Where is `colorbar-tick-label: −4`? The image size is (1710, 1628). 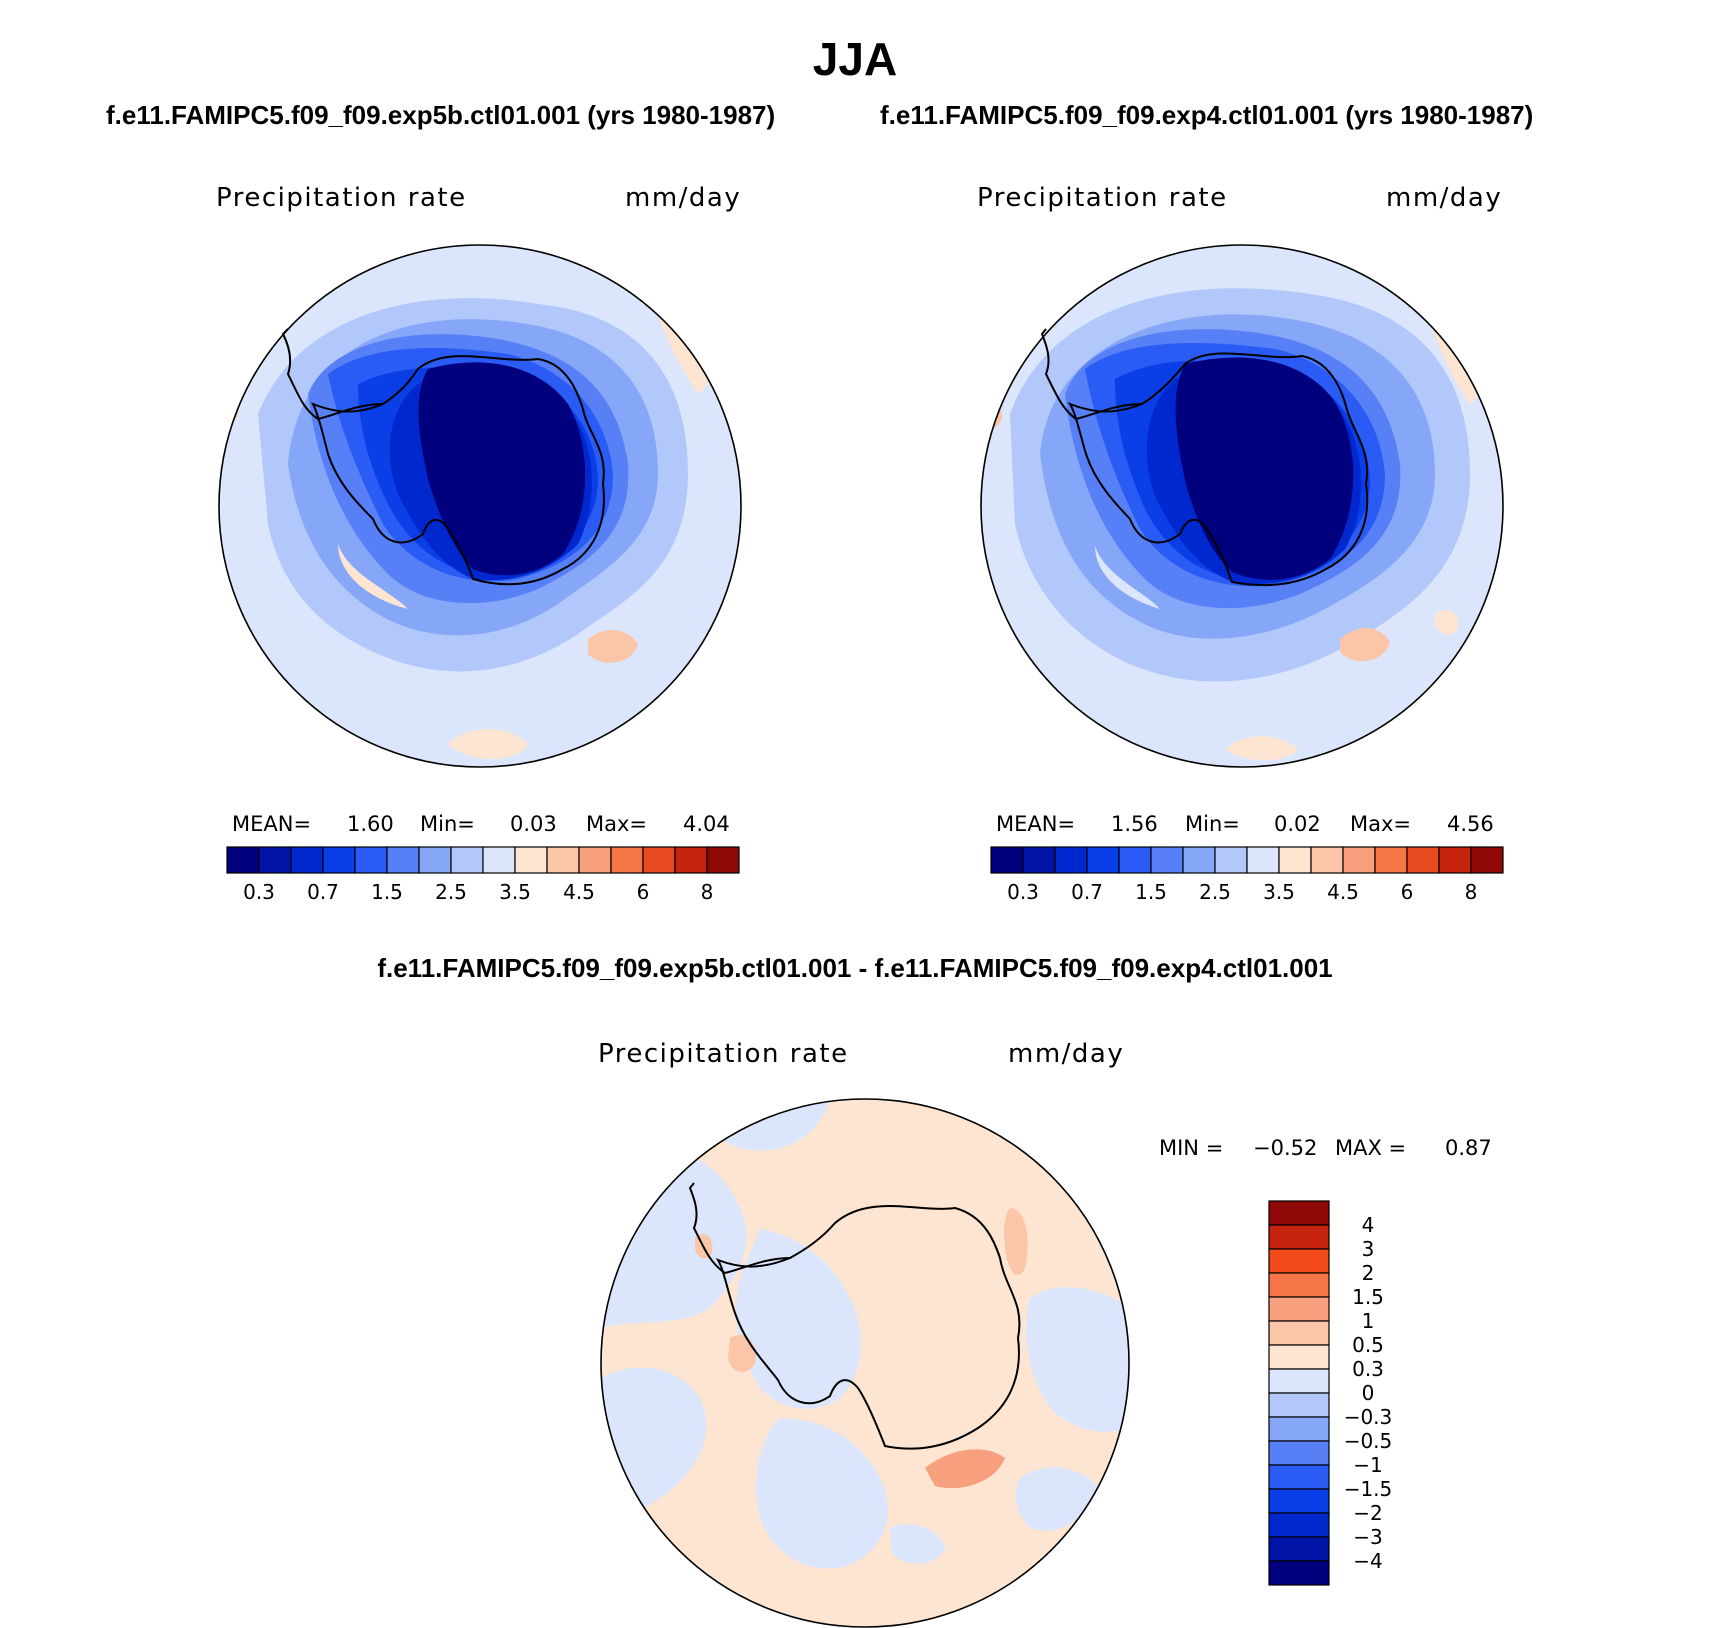 colorbar-tick-label: −4 is located at coordinates (1367, 1561).